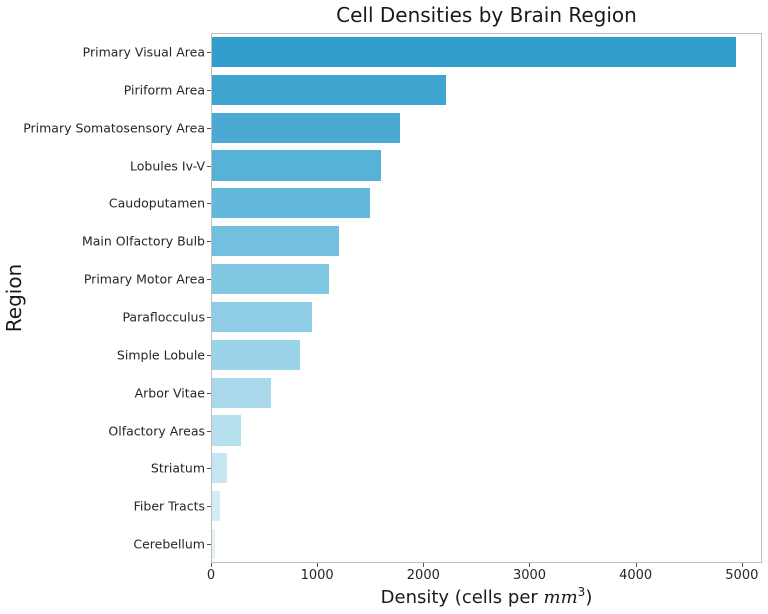 This screenshot has width=768, height=614. What do you see at coordinates (14, 298) in the screenshot?
I see `y-axis-label: Region` at bounding box center [14, 298].